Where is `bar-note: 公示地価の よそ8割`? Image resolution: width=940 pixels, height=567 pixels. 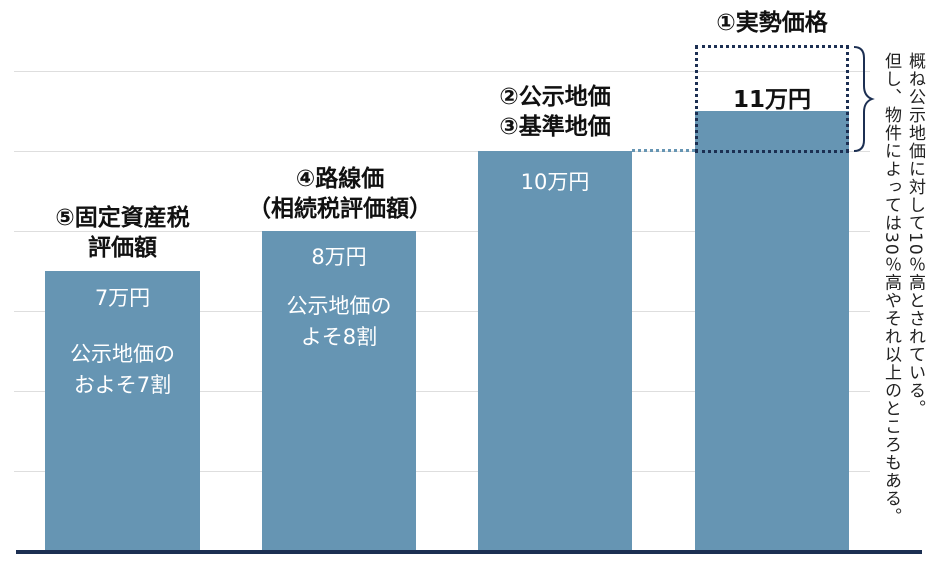 bar-note: 公示地価の よそ8割 is located at coordinates (339, 322).